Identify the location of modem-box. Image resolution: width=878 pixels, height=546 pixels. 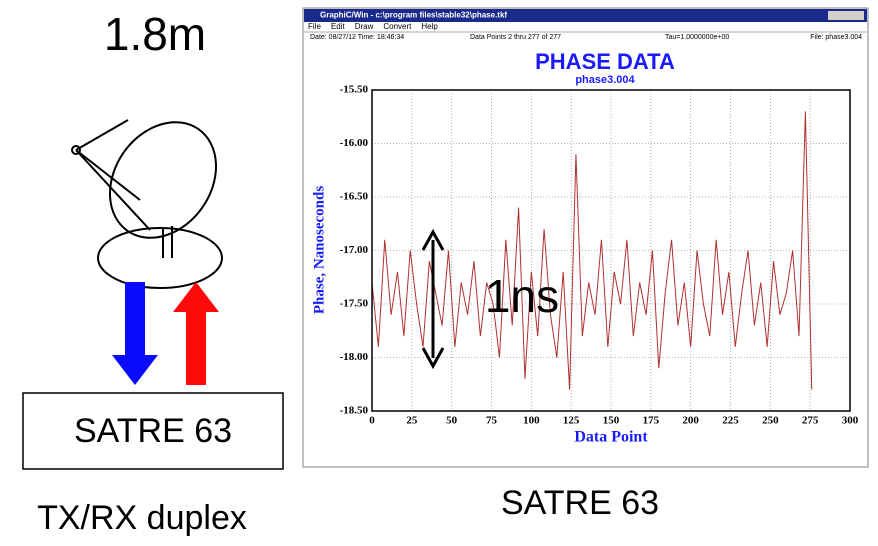
(153, 431).